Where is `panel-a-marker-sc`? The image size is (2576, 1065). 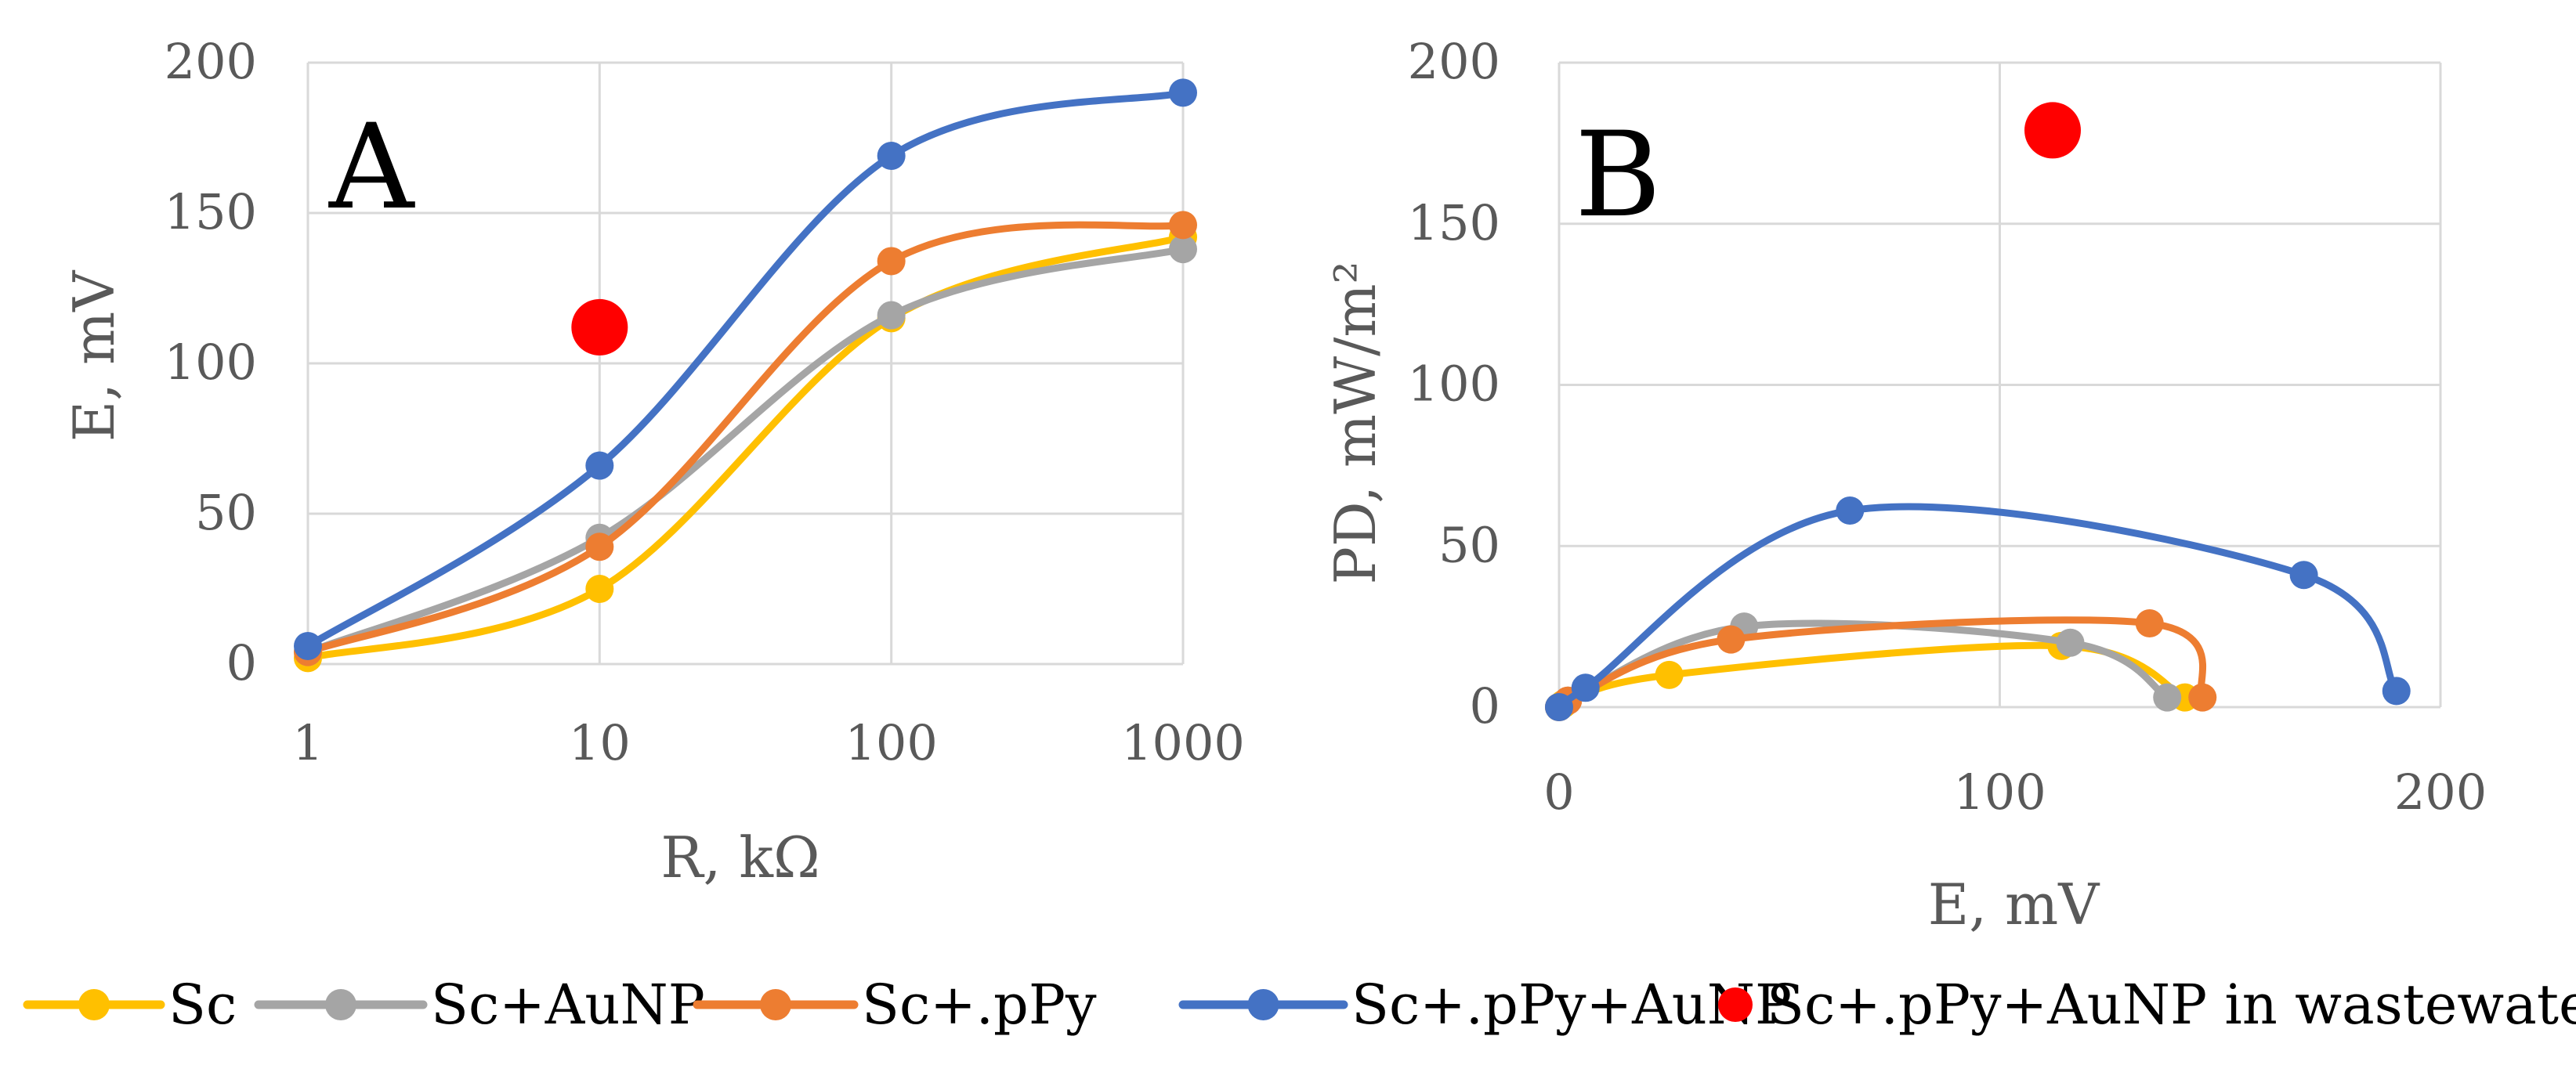 panel-a-marker-sc is located at coordinates (599, 589).